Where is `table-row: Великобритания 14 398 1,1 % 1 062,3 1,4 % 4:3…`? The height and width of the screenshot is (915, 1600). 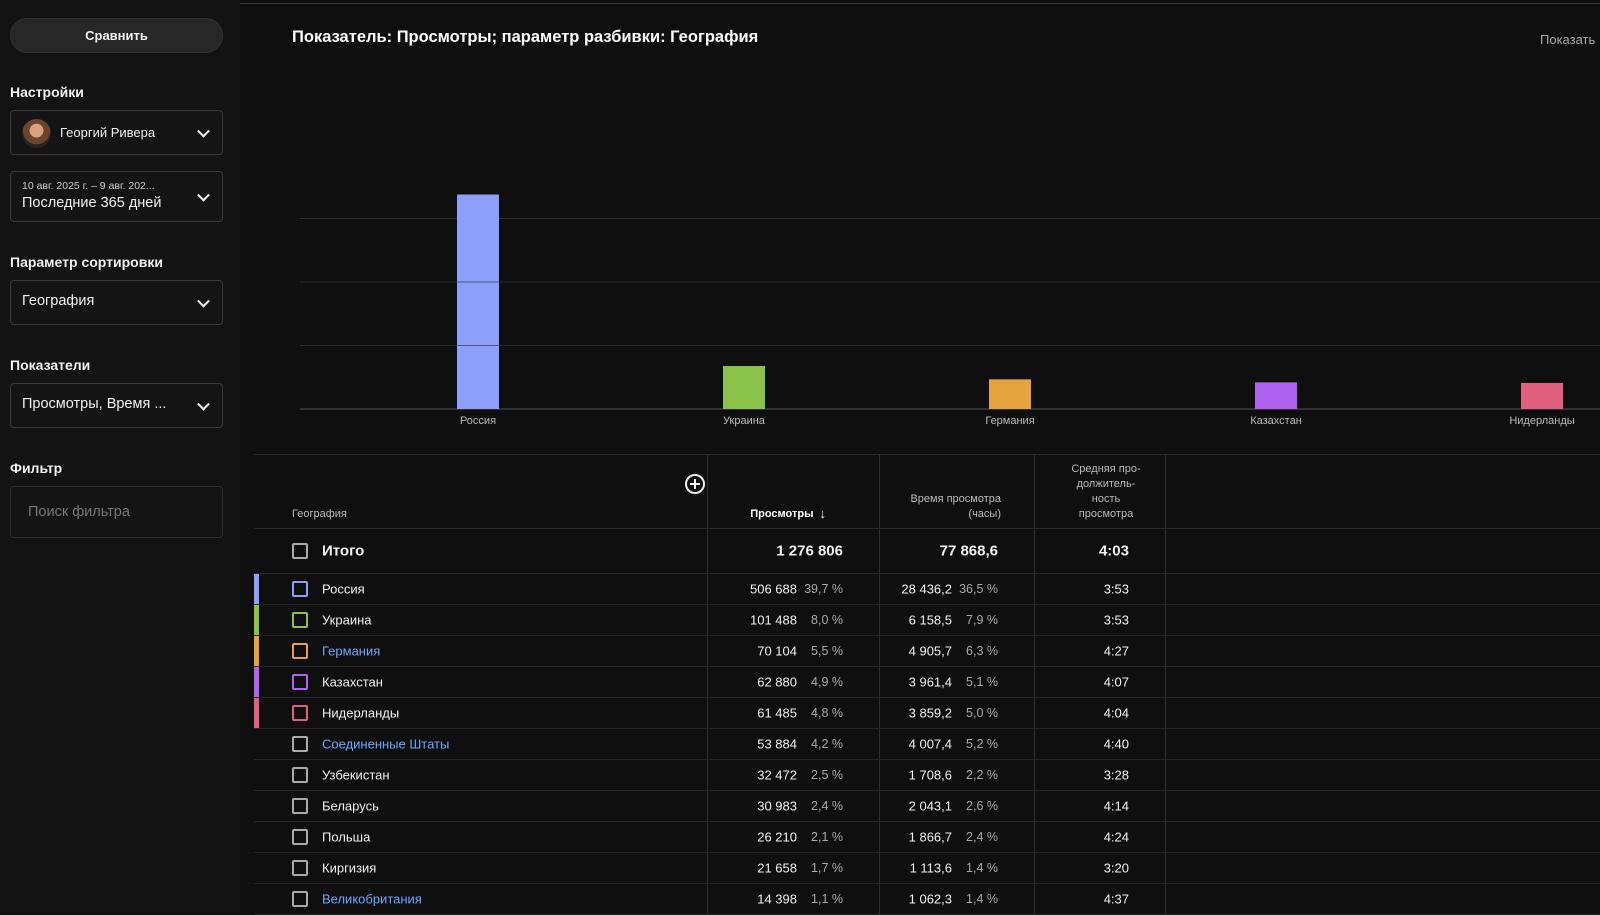 table-row: Великобритания 14 398 1,1 % 1 062,3 1,4 % 4:3… is located at coordinates (927, 899).